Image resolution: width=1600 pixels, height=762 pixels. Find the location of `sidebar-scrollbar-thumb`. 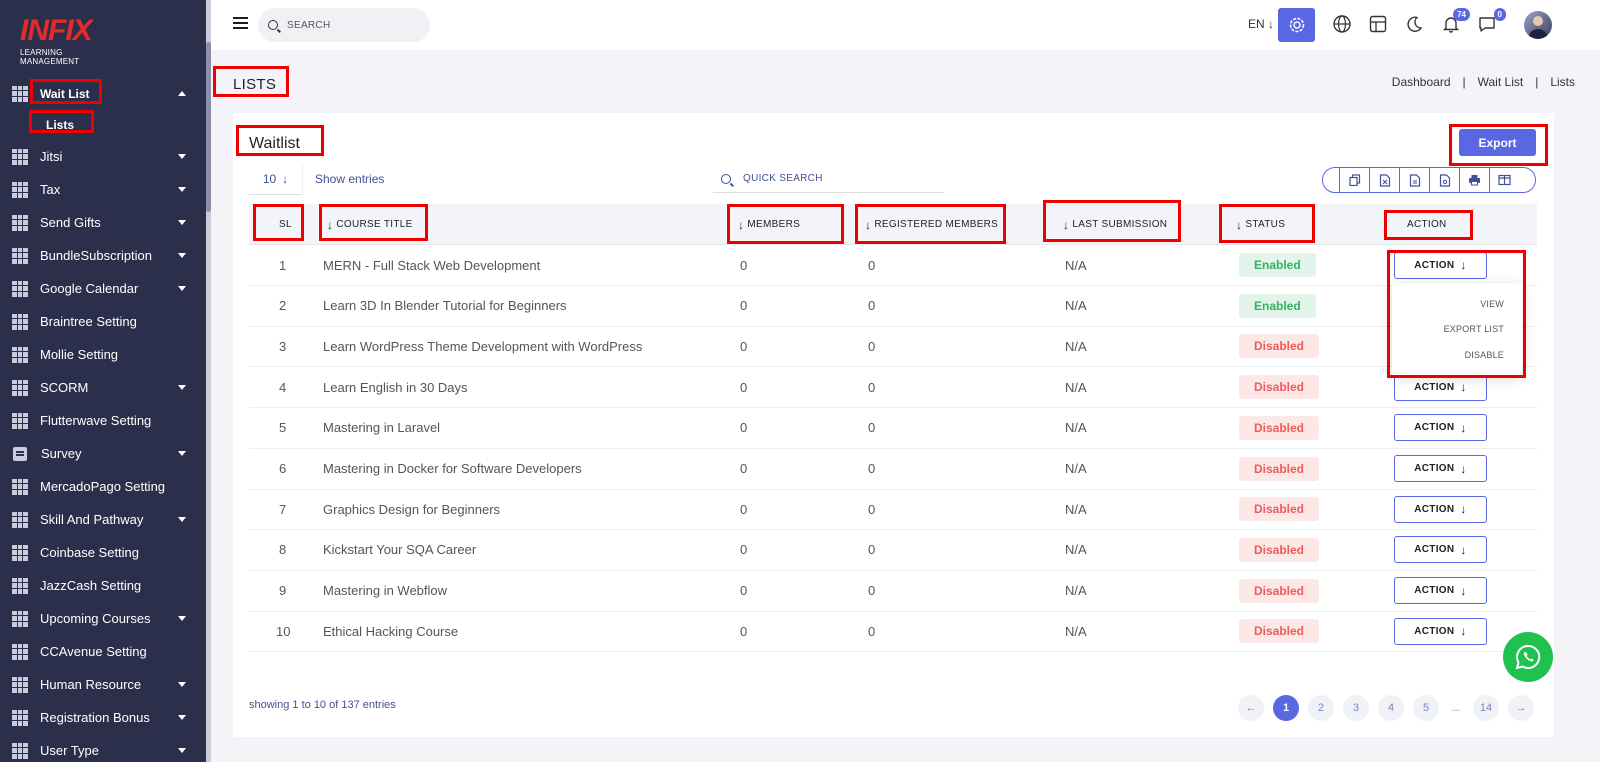

sidebar-scrollbar-thumb is located at coordinates (208, 127).